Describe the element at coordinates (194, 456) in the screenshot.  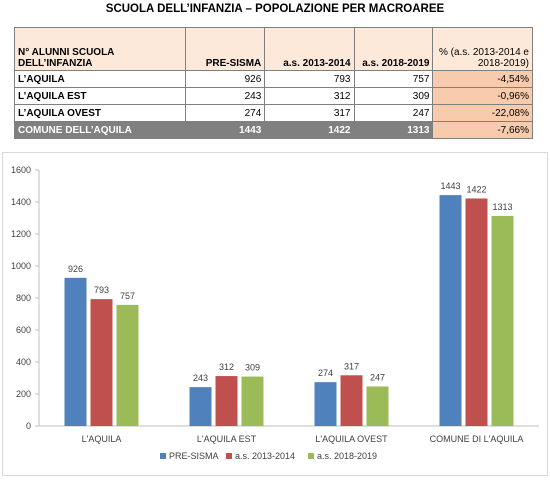
I see `legend-label: PRE-SISMA` at that location.